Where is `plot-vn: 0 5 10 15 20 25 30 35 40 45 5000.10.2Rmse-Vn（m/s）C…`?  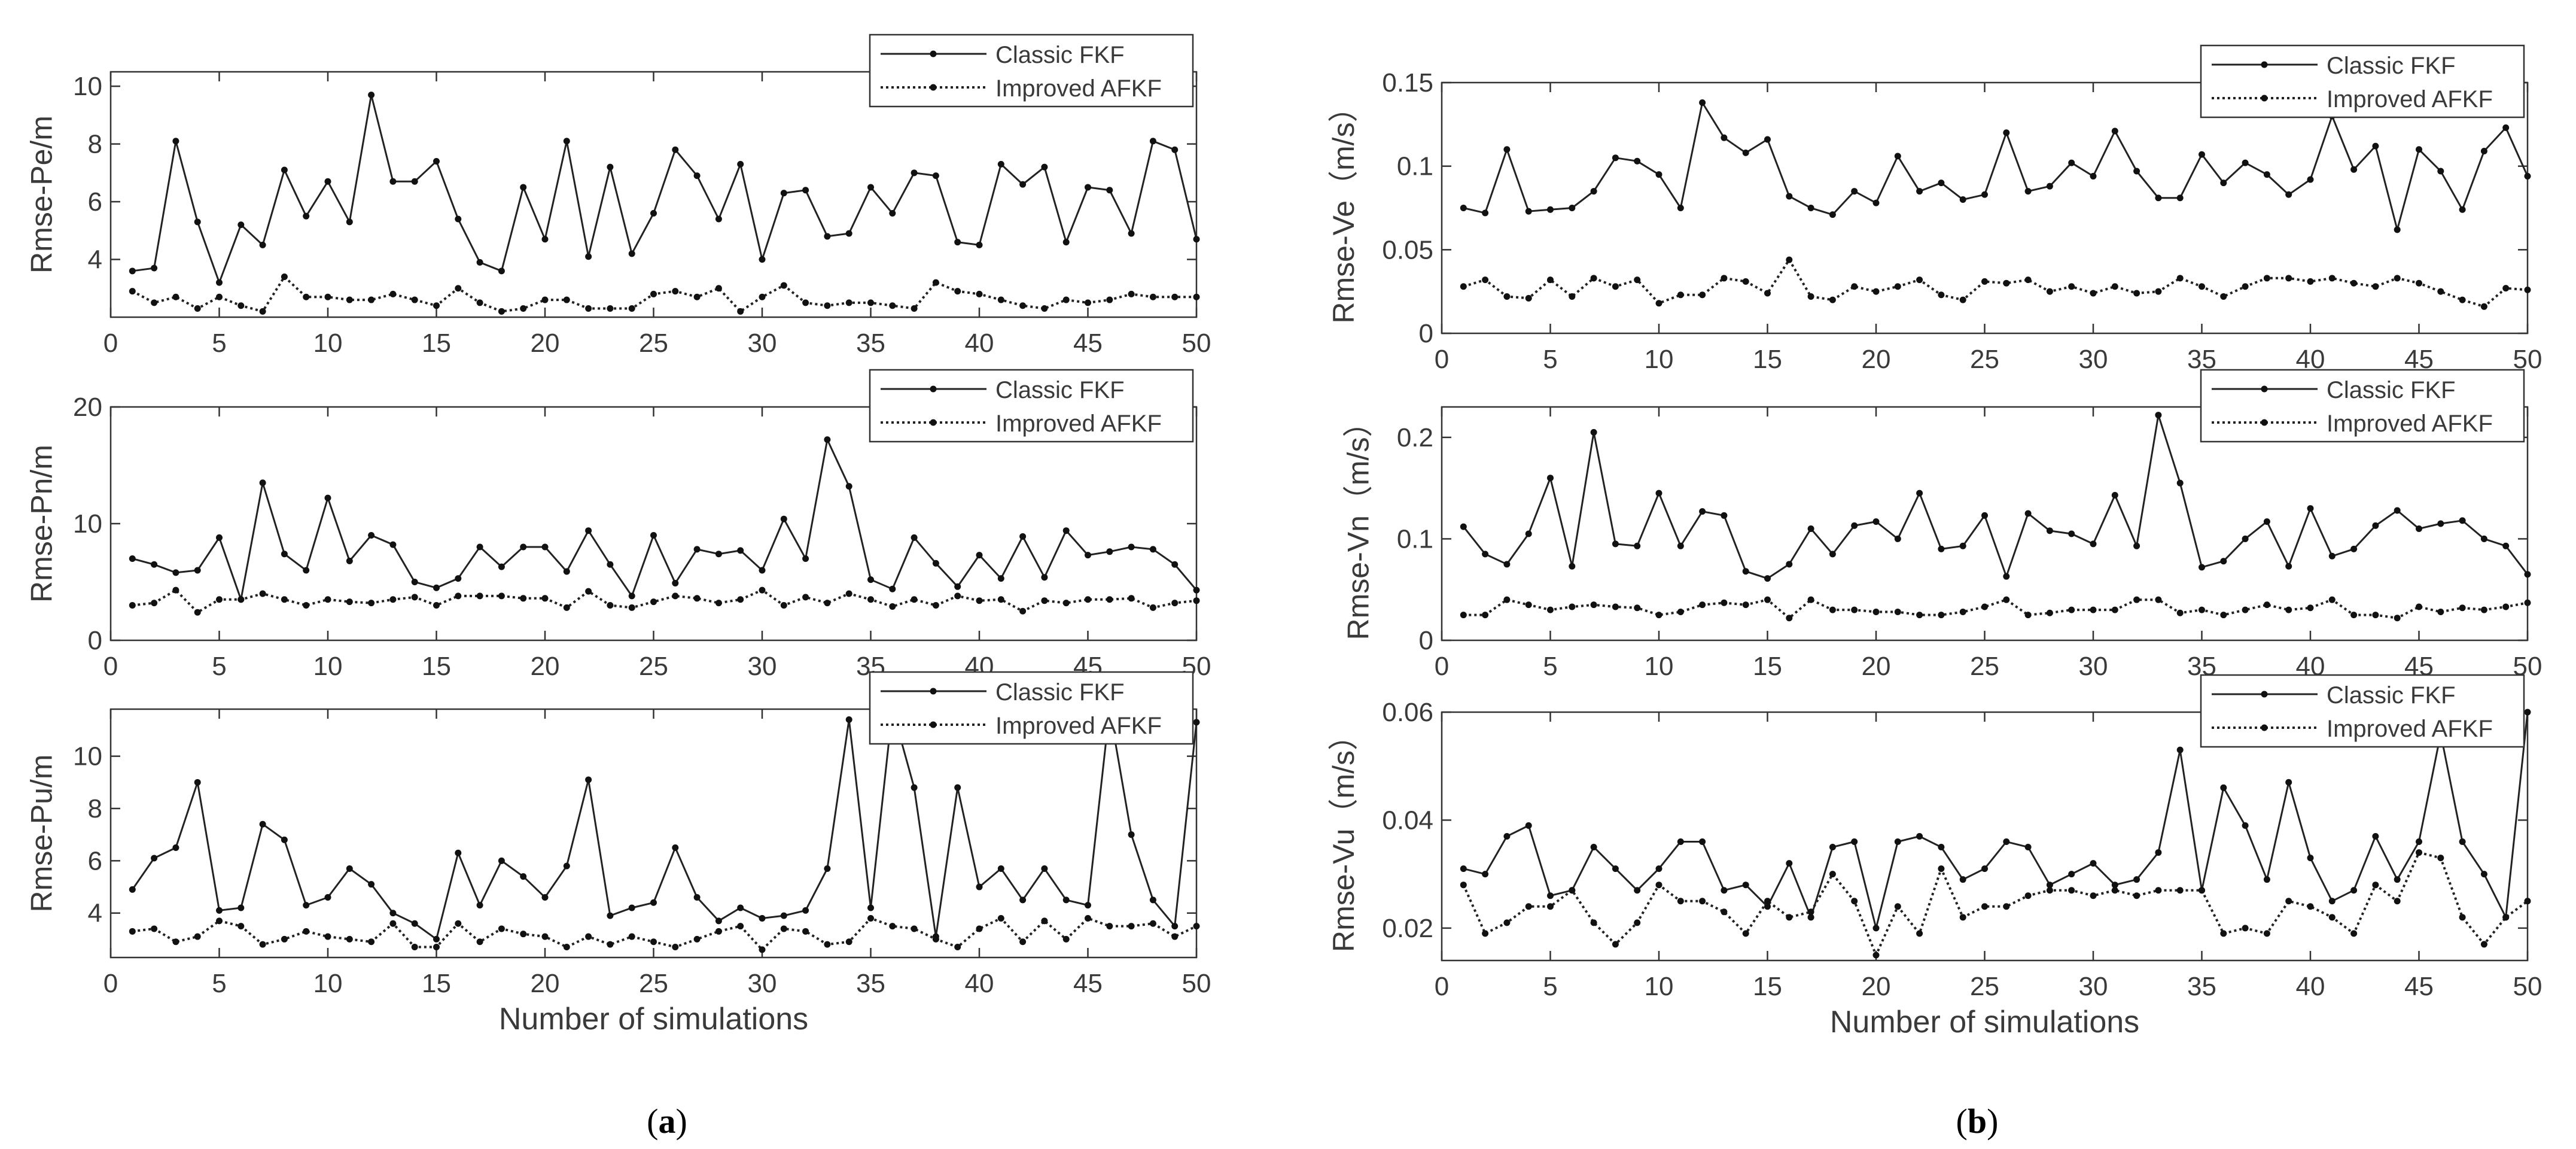
plot-vn: 0 5 10 15 20 25 30 35 40 45 5000.10.2Rmse-Vn（m/s）C… is located at coordinates (1941, 525).